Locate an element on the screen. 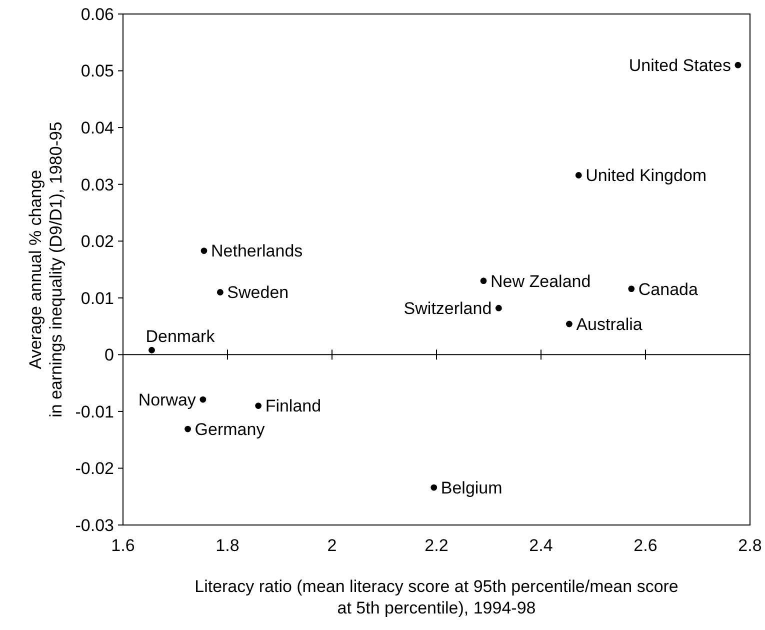 The height and width of the screenshot is (630, 765). x-axis-title: Literacy ratio (mean literacy score at 95th percentile/mean score at 5th percentile), 1994-98 is located at coordinates (436, 597).